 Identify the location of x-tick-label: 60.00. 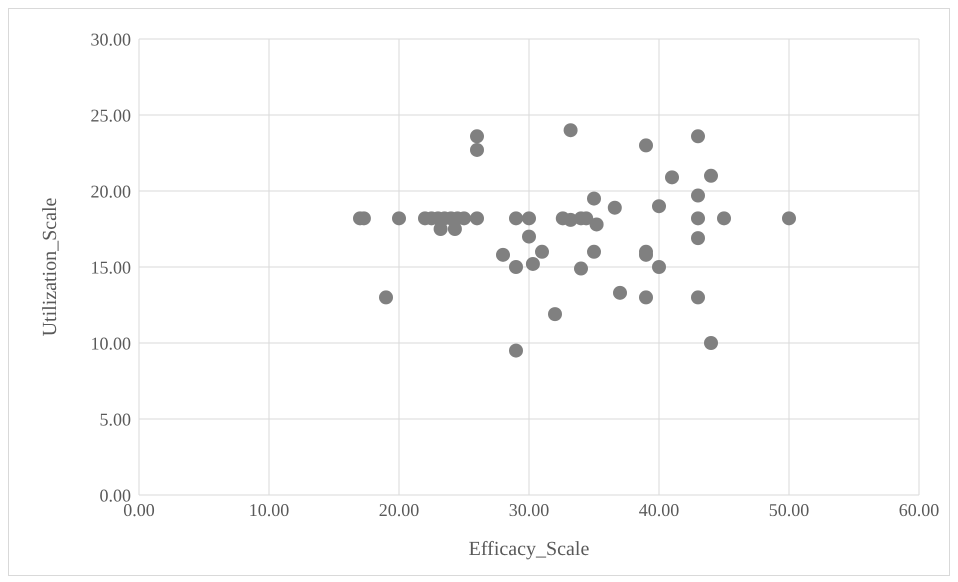
(919, 510).